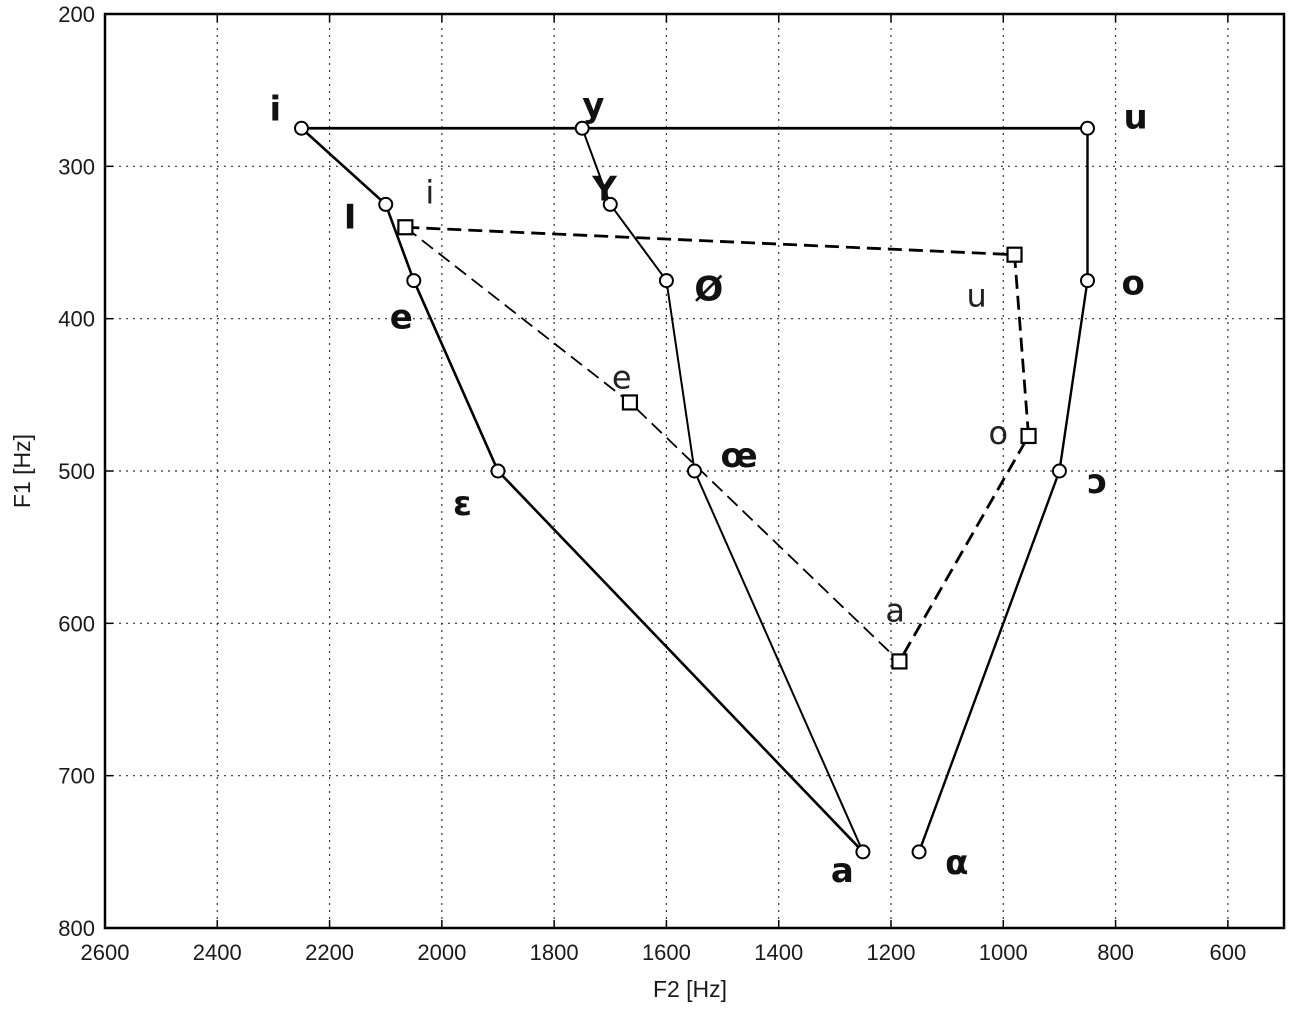  Describe the element at coordinates (76, 776) in the screenshot. I see `y-tick-label: 700` at that location.